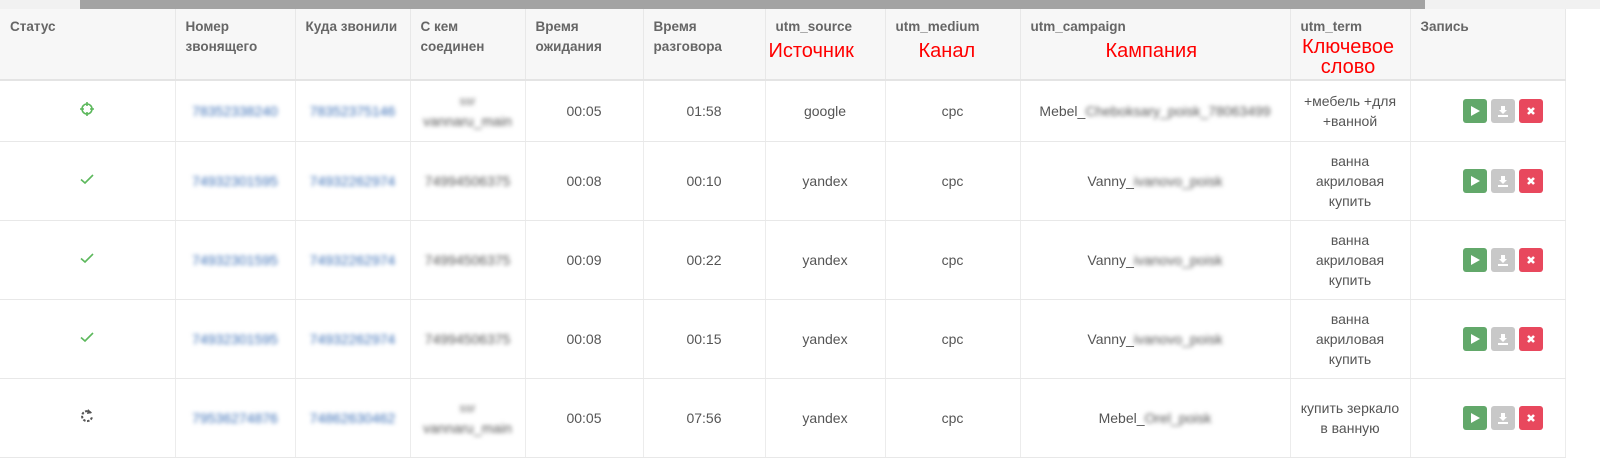 The image size is (1600, 465). I want to click on horizontal-scrollbar, so click(800, 4).